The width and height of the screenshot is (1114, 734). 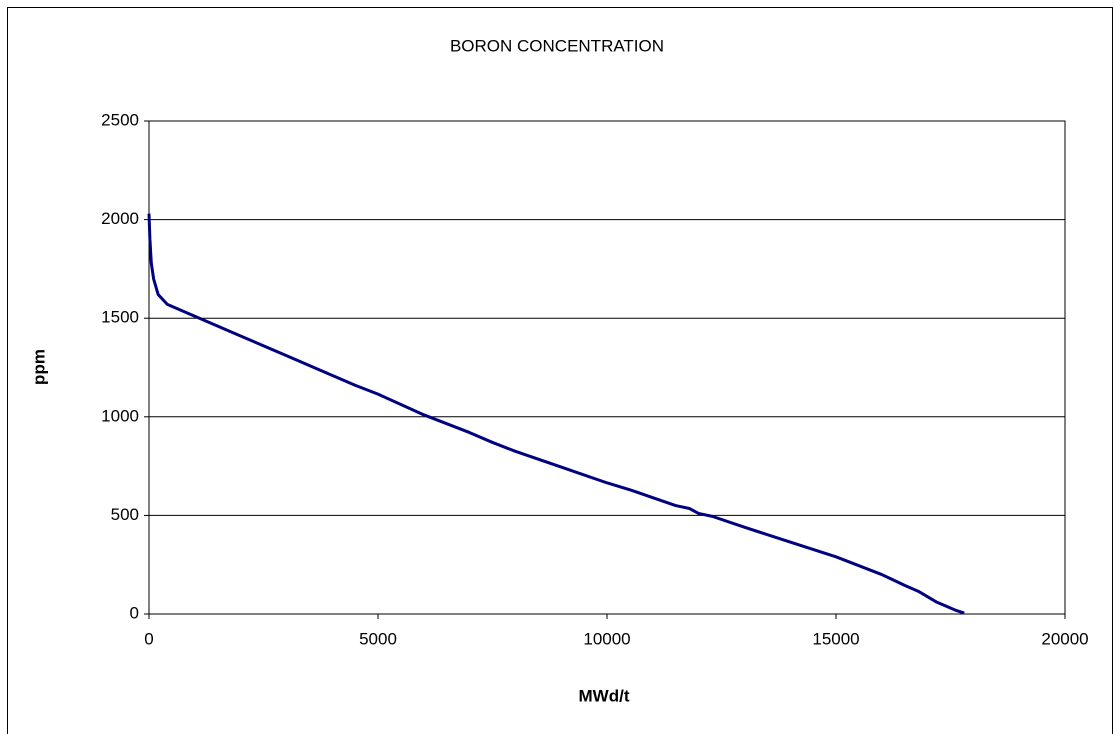 What do you see at coordinates (557, 45) in the screenshot?
I see `chart-title: BORON CONCENTRATION` at bounding box center [557, 45].